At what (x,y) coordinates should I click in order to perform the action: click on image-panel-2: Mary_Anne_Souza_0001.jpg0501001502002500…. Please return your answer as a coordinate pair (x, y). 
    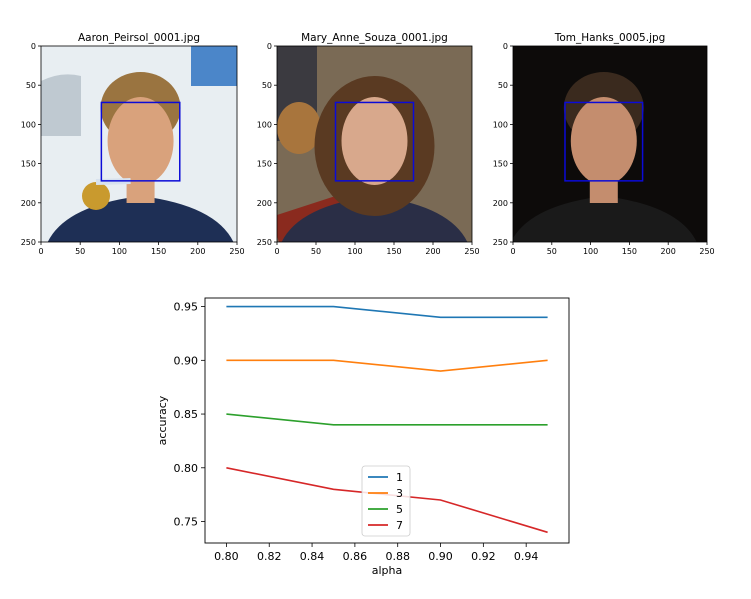
    Looking at the image, I should click on (368, 144).